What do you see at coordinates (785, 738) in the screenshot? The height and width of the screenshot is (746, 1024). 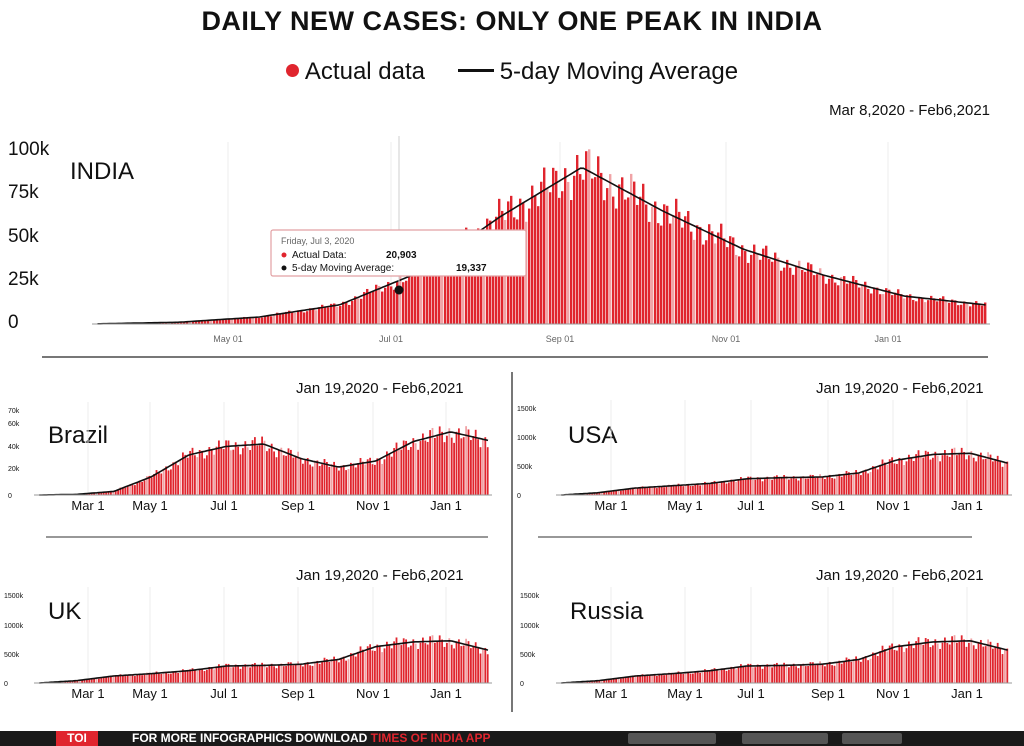 I see `google-play-badge-icon` at bounding box center [785, 738].